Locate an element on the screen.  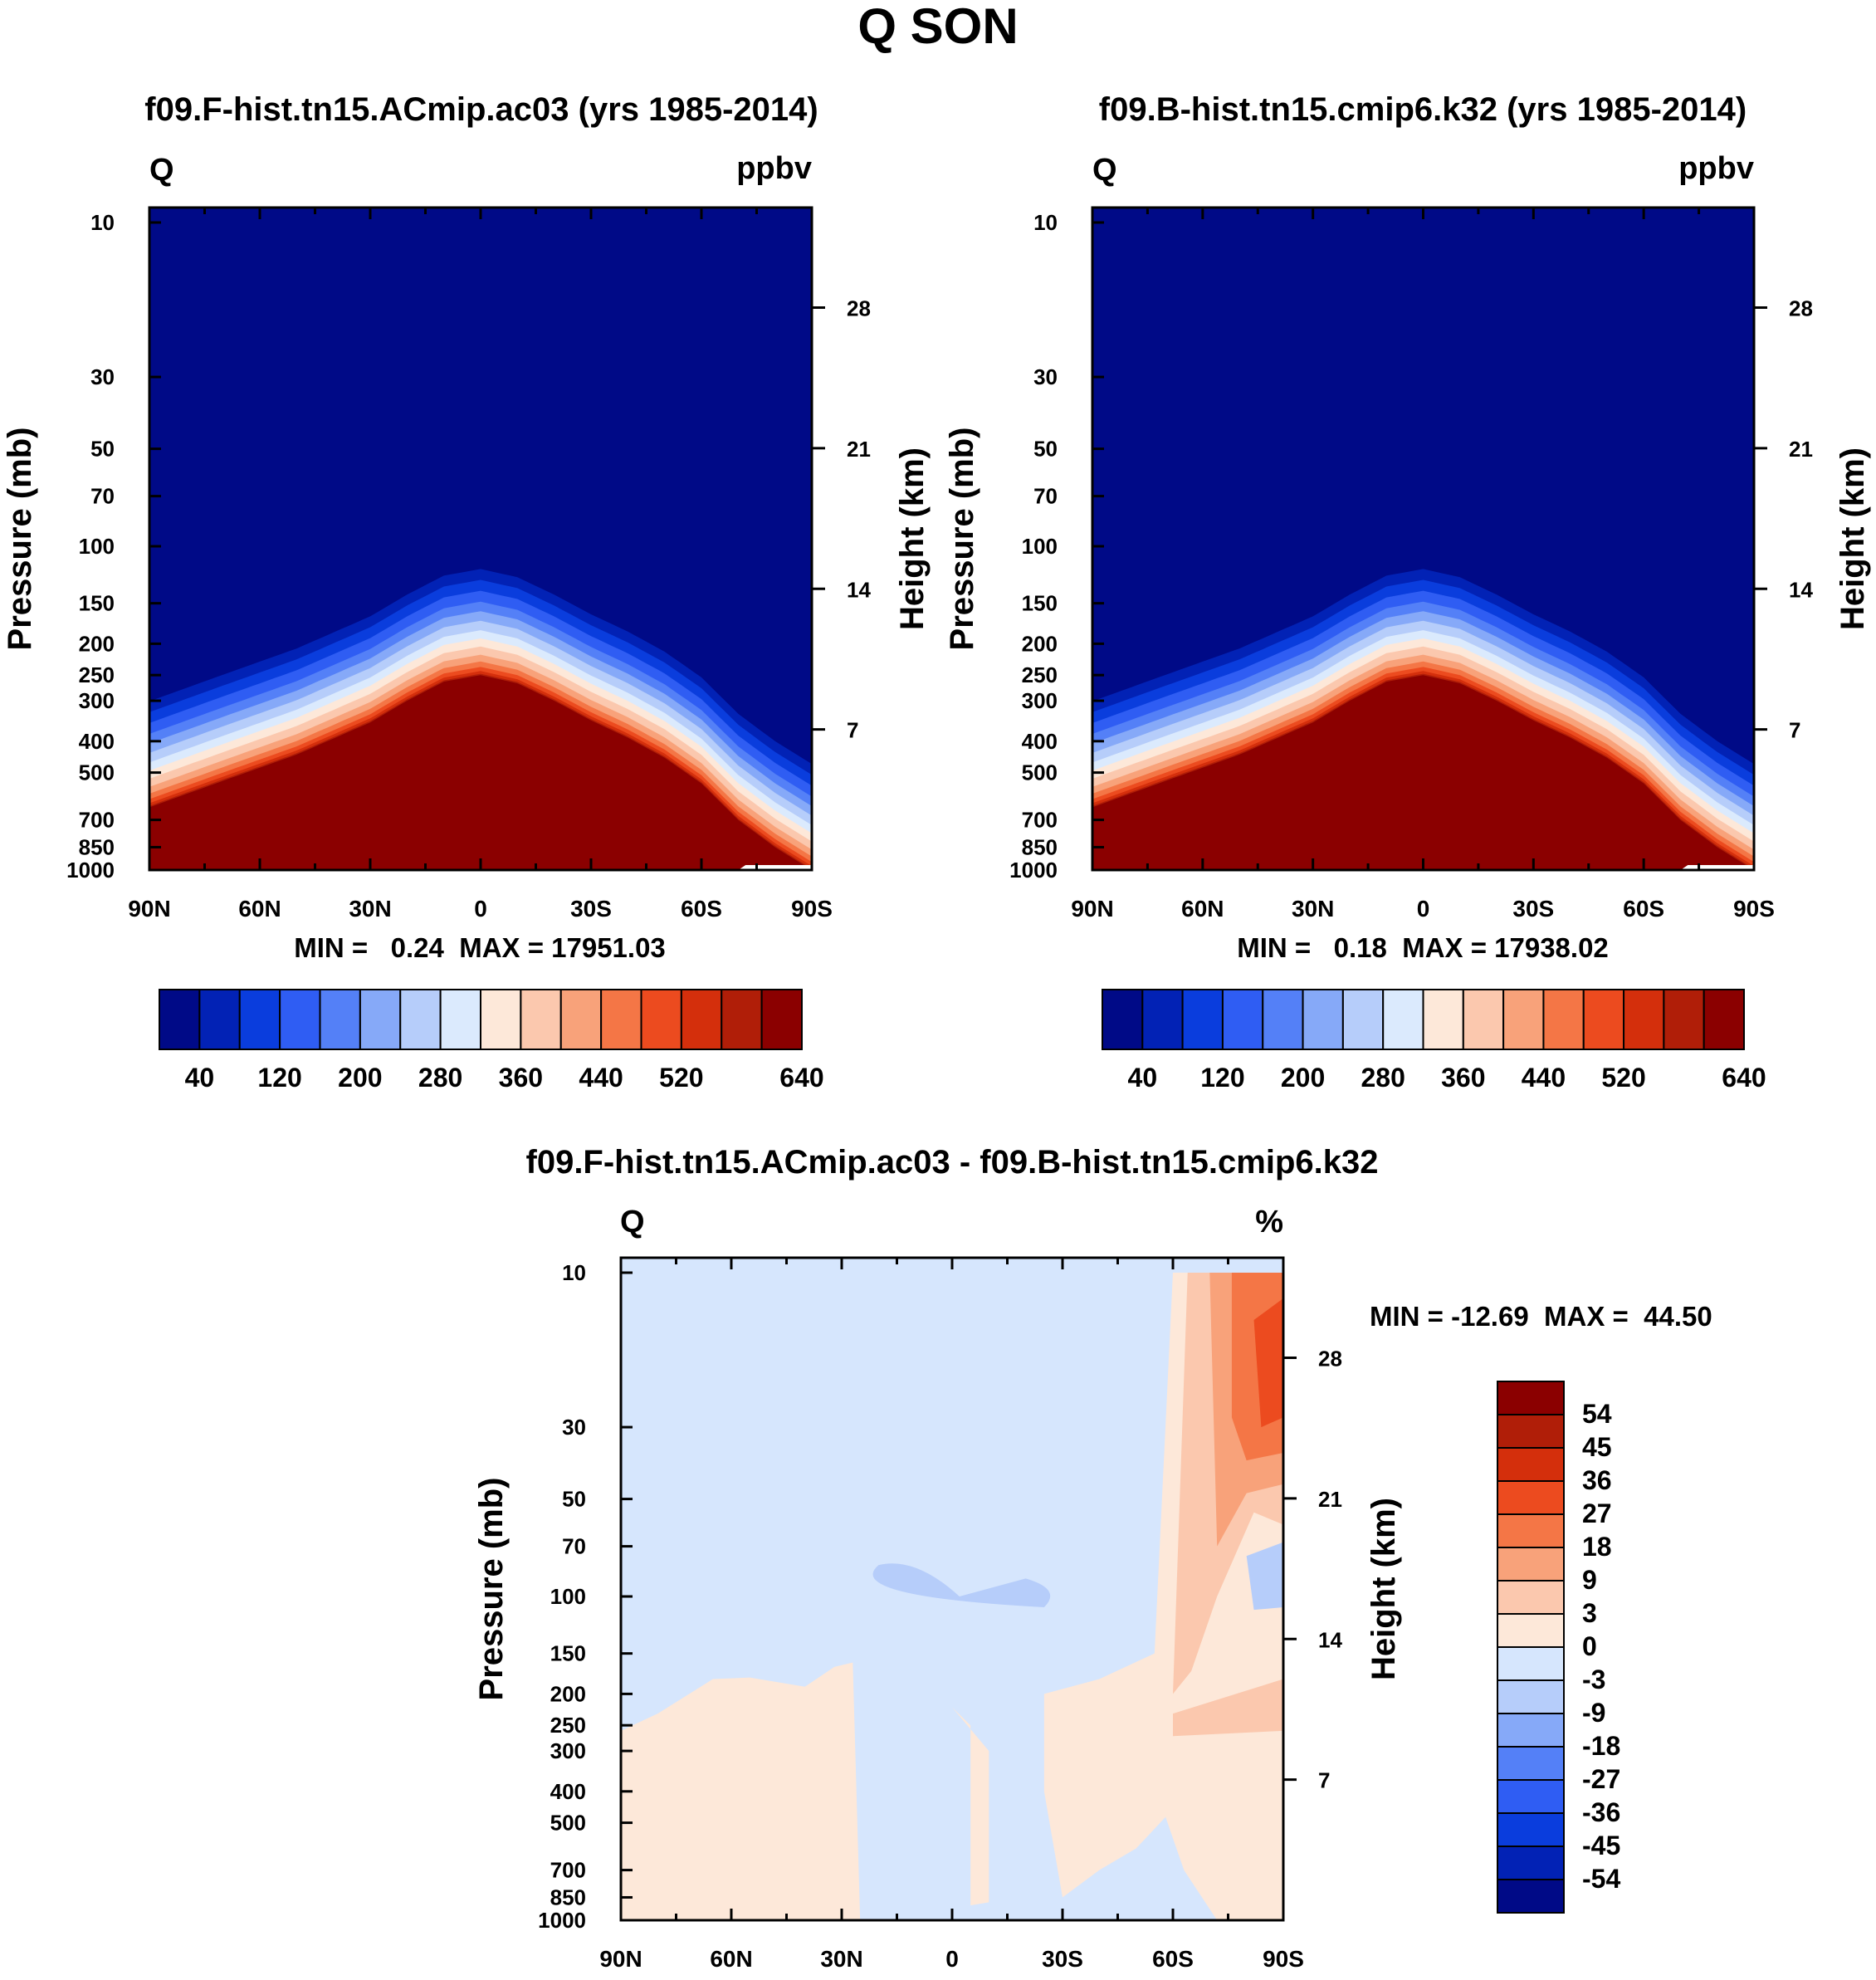
colorbar-label: -54 is located at coordinates (1601, 1879).